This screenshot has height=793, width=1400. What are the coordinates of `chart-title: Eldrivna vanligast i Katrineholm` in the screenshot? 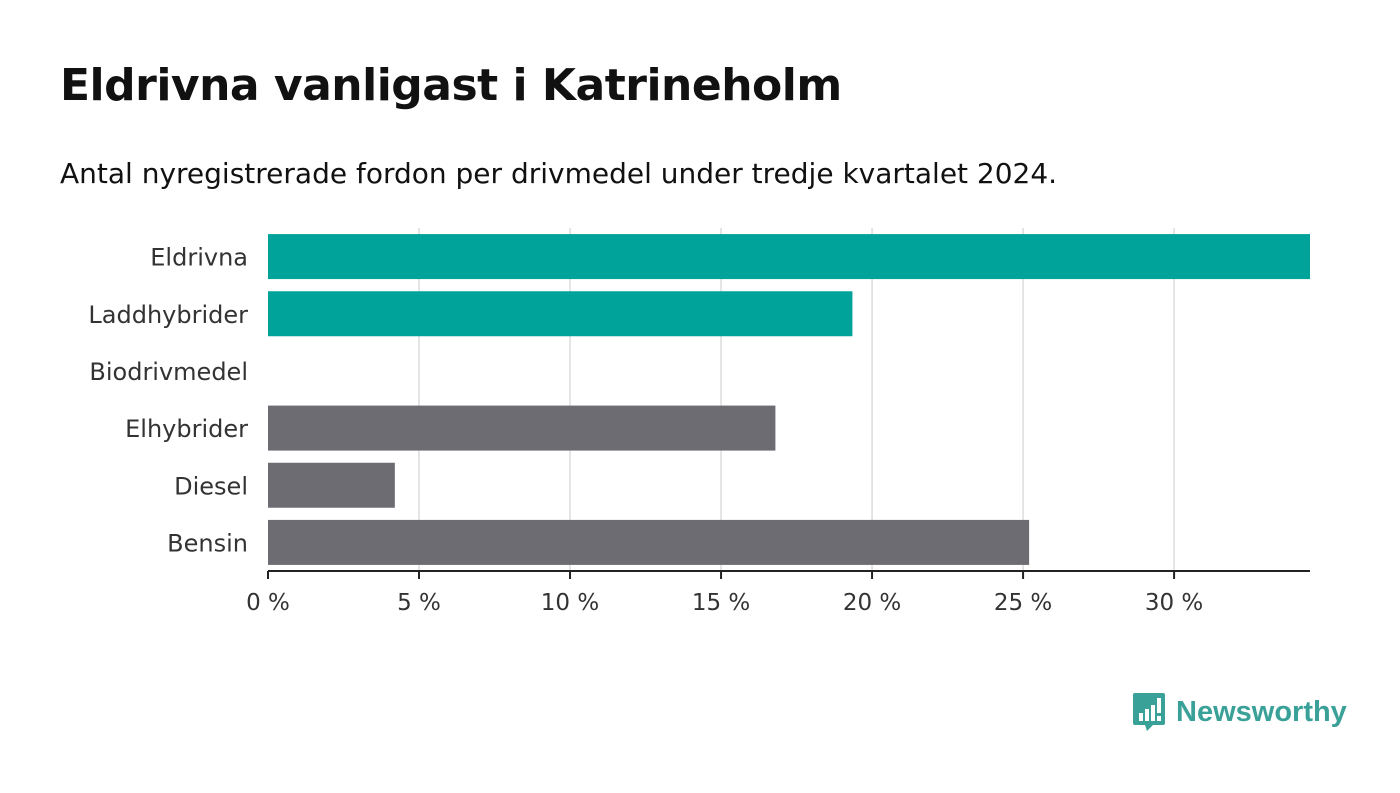 It's located at (451, 85).